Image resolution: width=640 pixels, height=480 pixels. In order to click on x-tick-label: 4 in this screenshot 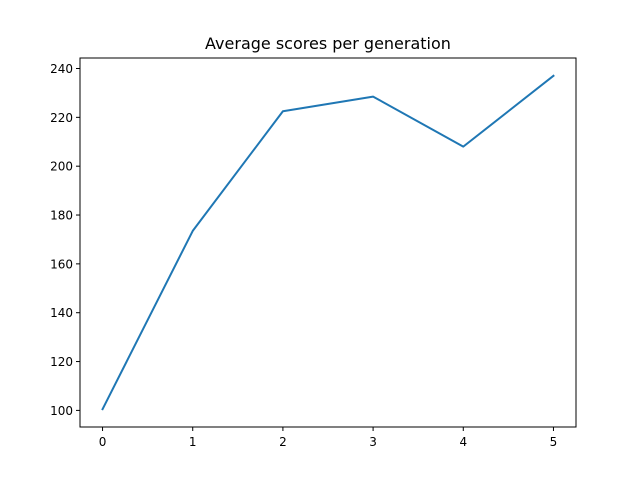, I will do `click(463, 442)`.